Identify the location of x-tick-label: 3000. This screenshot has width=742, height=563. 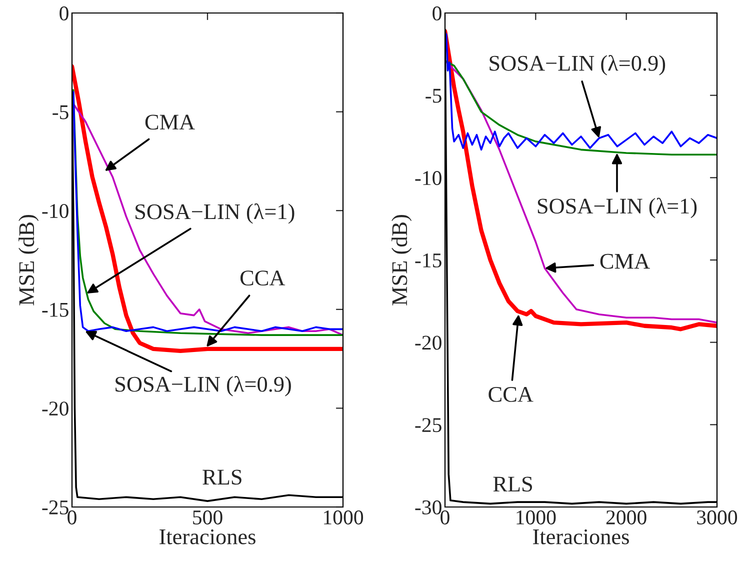
(717, 517).